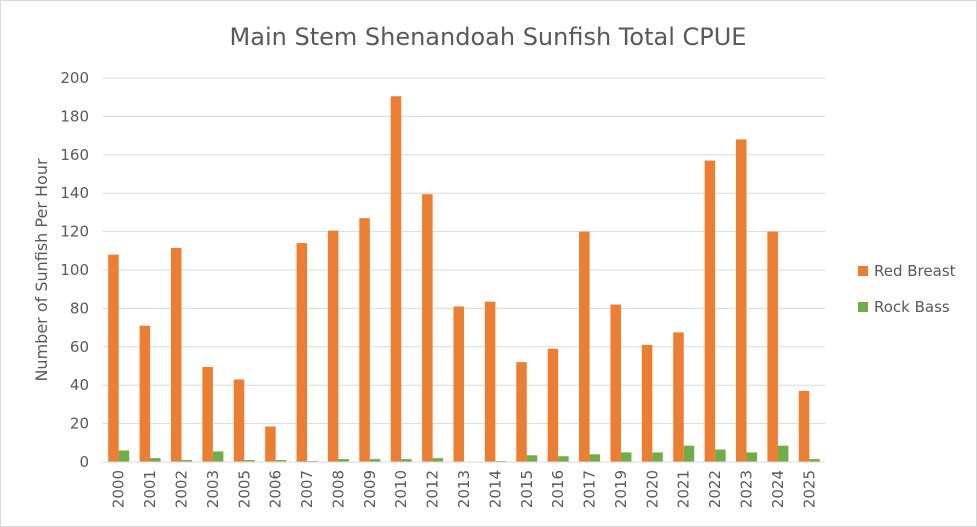 This screenshot has width=977, height=527. What do you see at coordinates (652, 489) in the screenshot?
I see `x-tick-label: 2020` at bounding box center [652, 489].